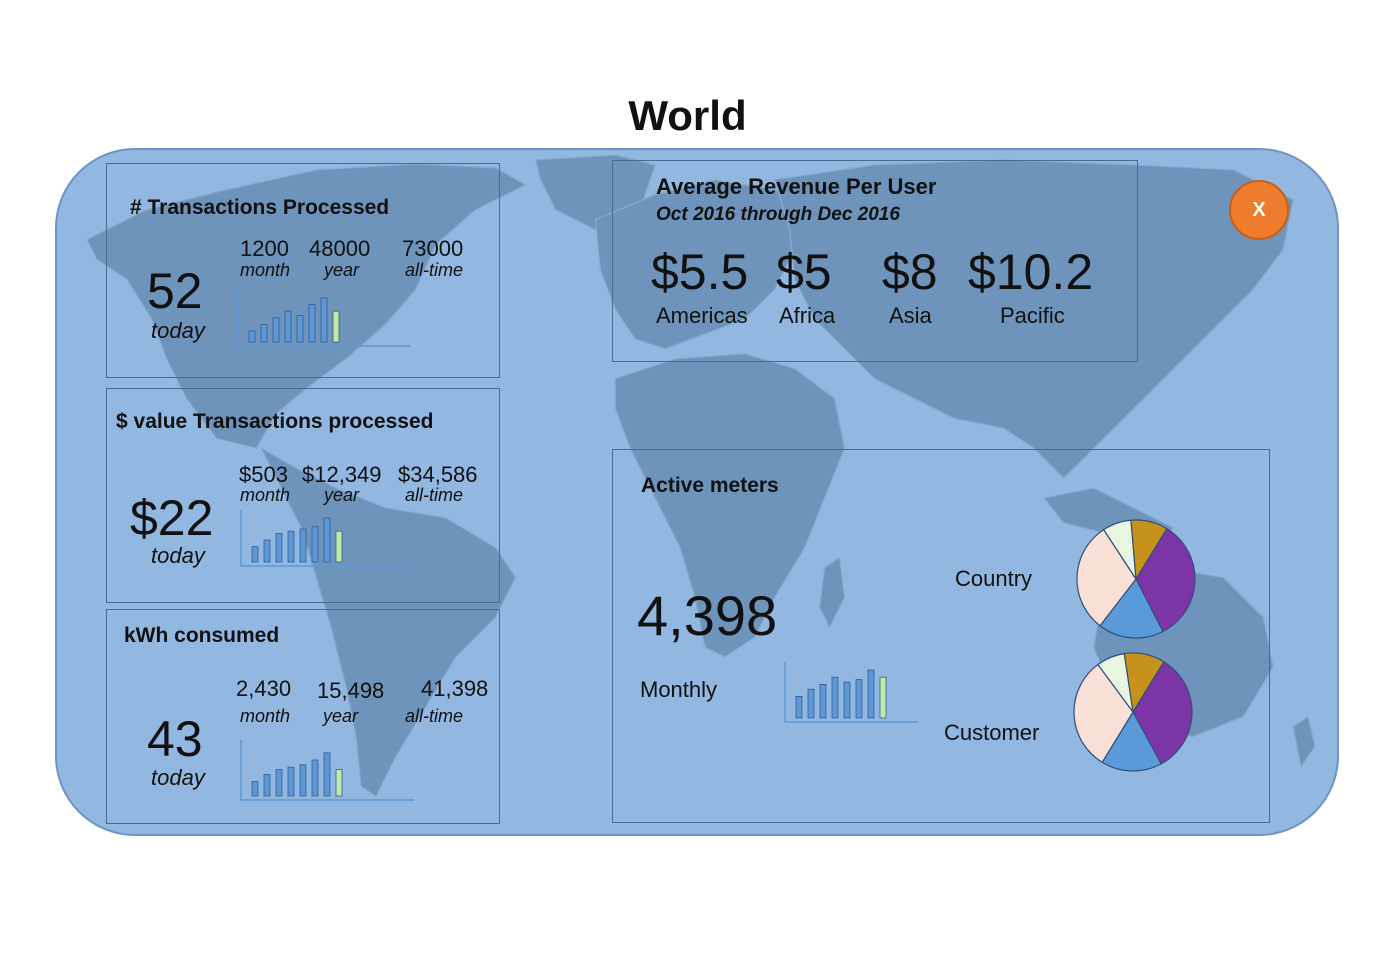 Image resolution: width=1375 pixels, height=956 pixels. What do you see at coordinates (260, 207) in the screenshot?
I see `transactions-heading: # Transactions Processed` at bounding box center [260, 207].